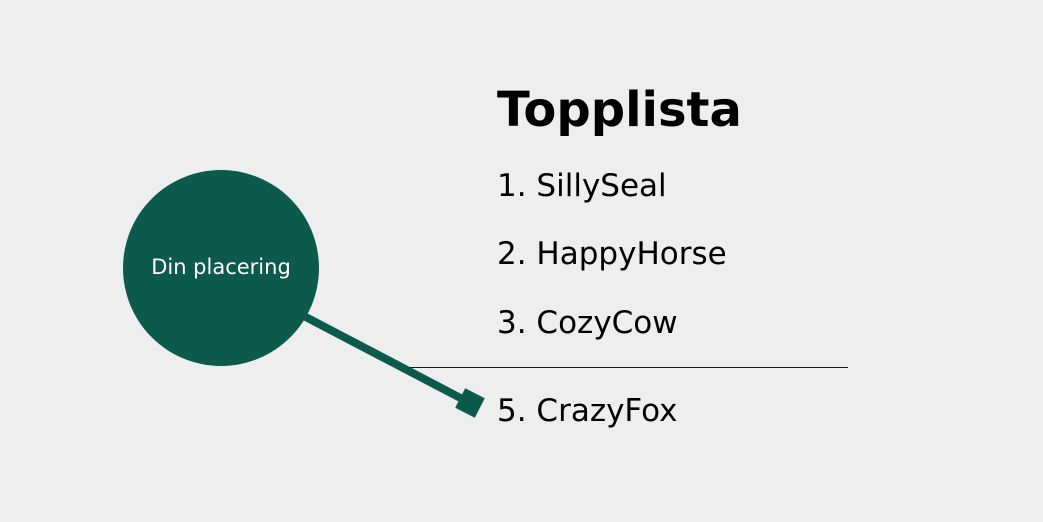 Image resolution: width=1043 pixels, height=522 pixels. I want to click on callout-bubble, so click(221, 268).